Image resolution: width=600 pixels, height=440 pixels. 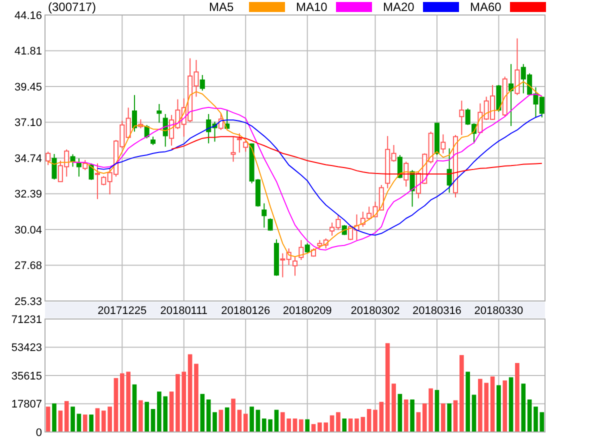 What do you see at coordinates (28, 302) in the screenshot?
I see `y-tick-label: 25.33` at bounding box center [28, 302].